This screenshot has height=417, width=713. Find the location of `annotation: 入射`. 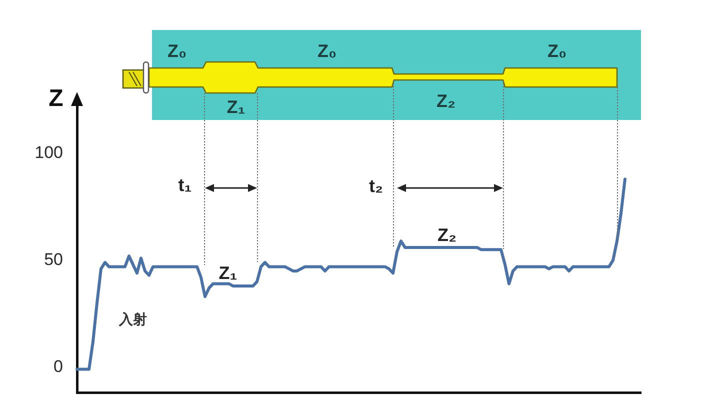

annotation: 入射 is located at coordinates (133, 319).